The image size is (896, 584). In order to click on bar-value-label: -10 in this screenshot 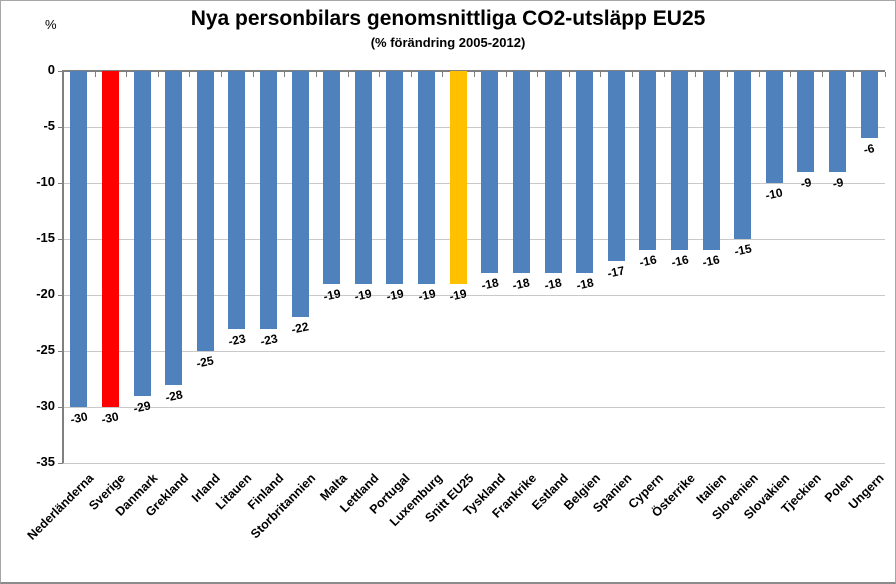, I will do `click(774, 194)`.